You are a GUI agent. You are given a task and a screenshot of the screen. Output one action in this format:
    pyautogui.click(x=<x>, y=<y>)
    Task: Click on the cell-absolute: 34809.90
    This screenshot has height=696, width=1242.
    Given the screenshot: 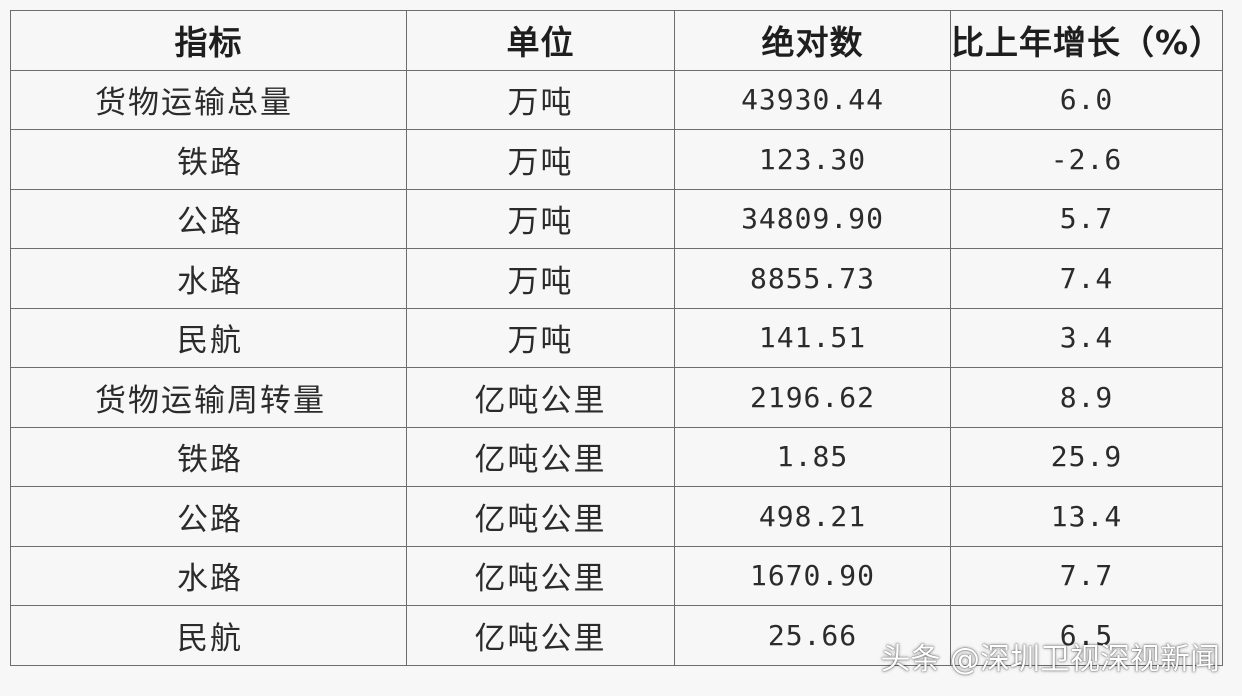 What is the action you would take?
    pyautogui.click(x=812, y=218)
    